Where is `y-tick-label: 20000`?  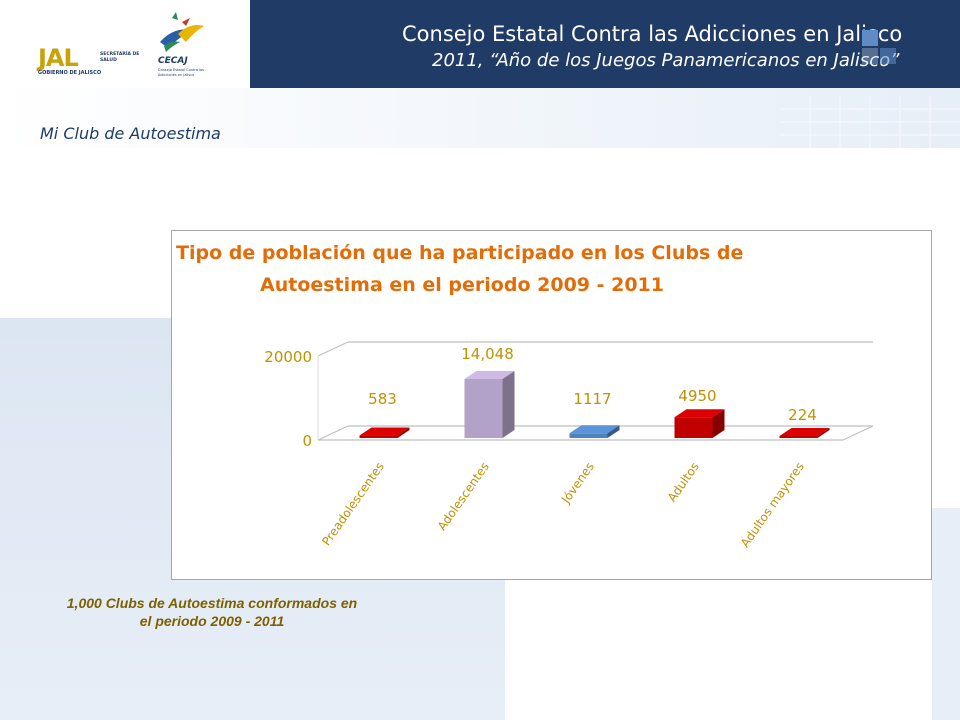
y-tick-label: 20000 is located at coordinates (288, 357).